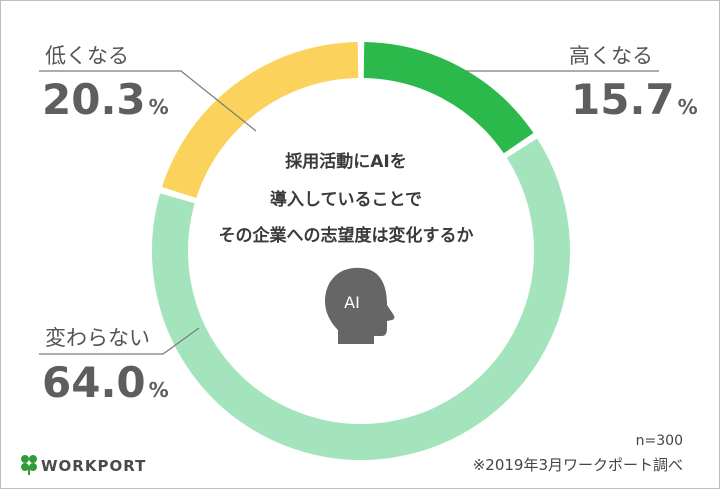 This screenshot has width=720, height=490. I want to click on category-label-same: 変わらない, so click(97, 338).